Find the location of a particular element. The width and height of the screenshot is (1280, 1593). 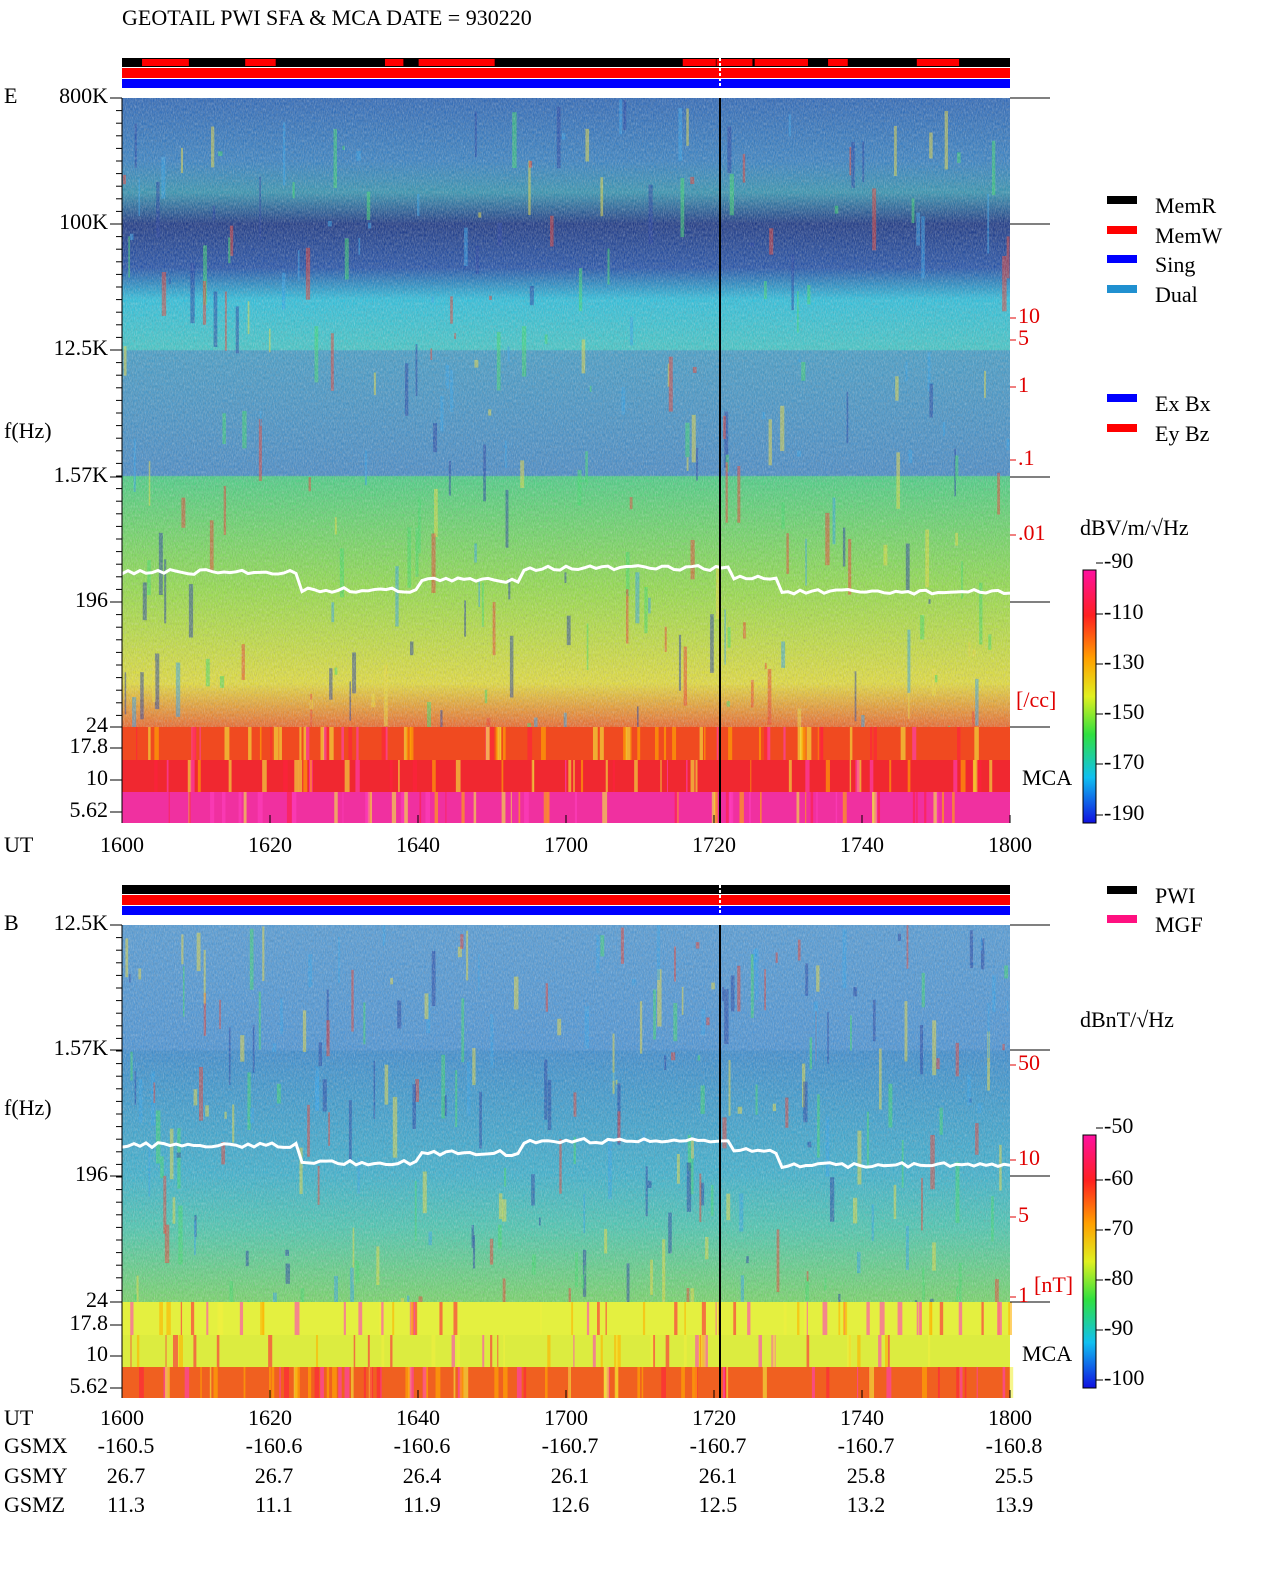

density-tick-label: 5 is located at coordinates (1023, 337).